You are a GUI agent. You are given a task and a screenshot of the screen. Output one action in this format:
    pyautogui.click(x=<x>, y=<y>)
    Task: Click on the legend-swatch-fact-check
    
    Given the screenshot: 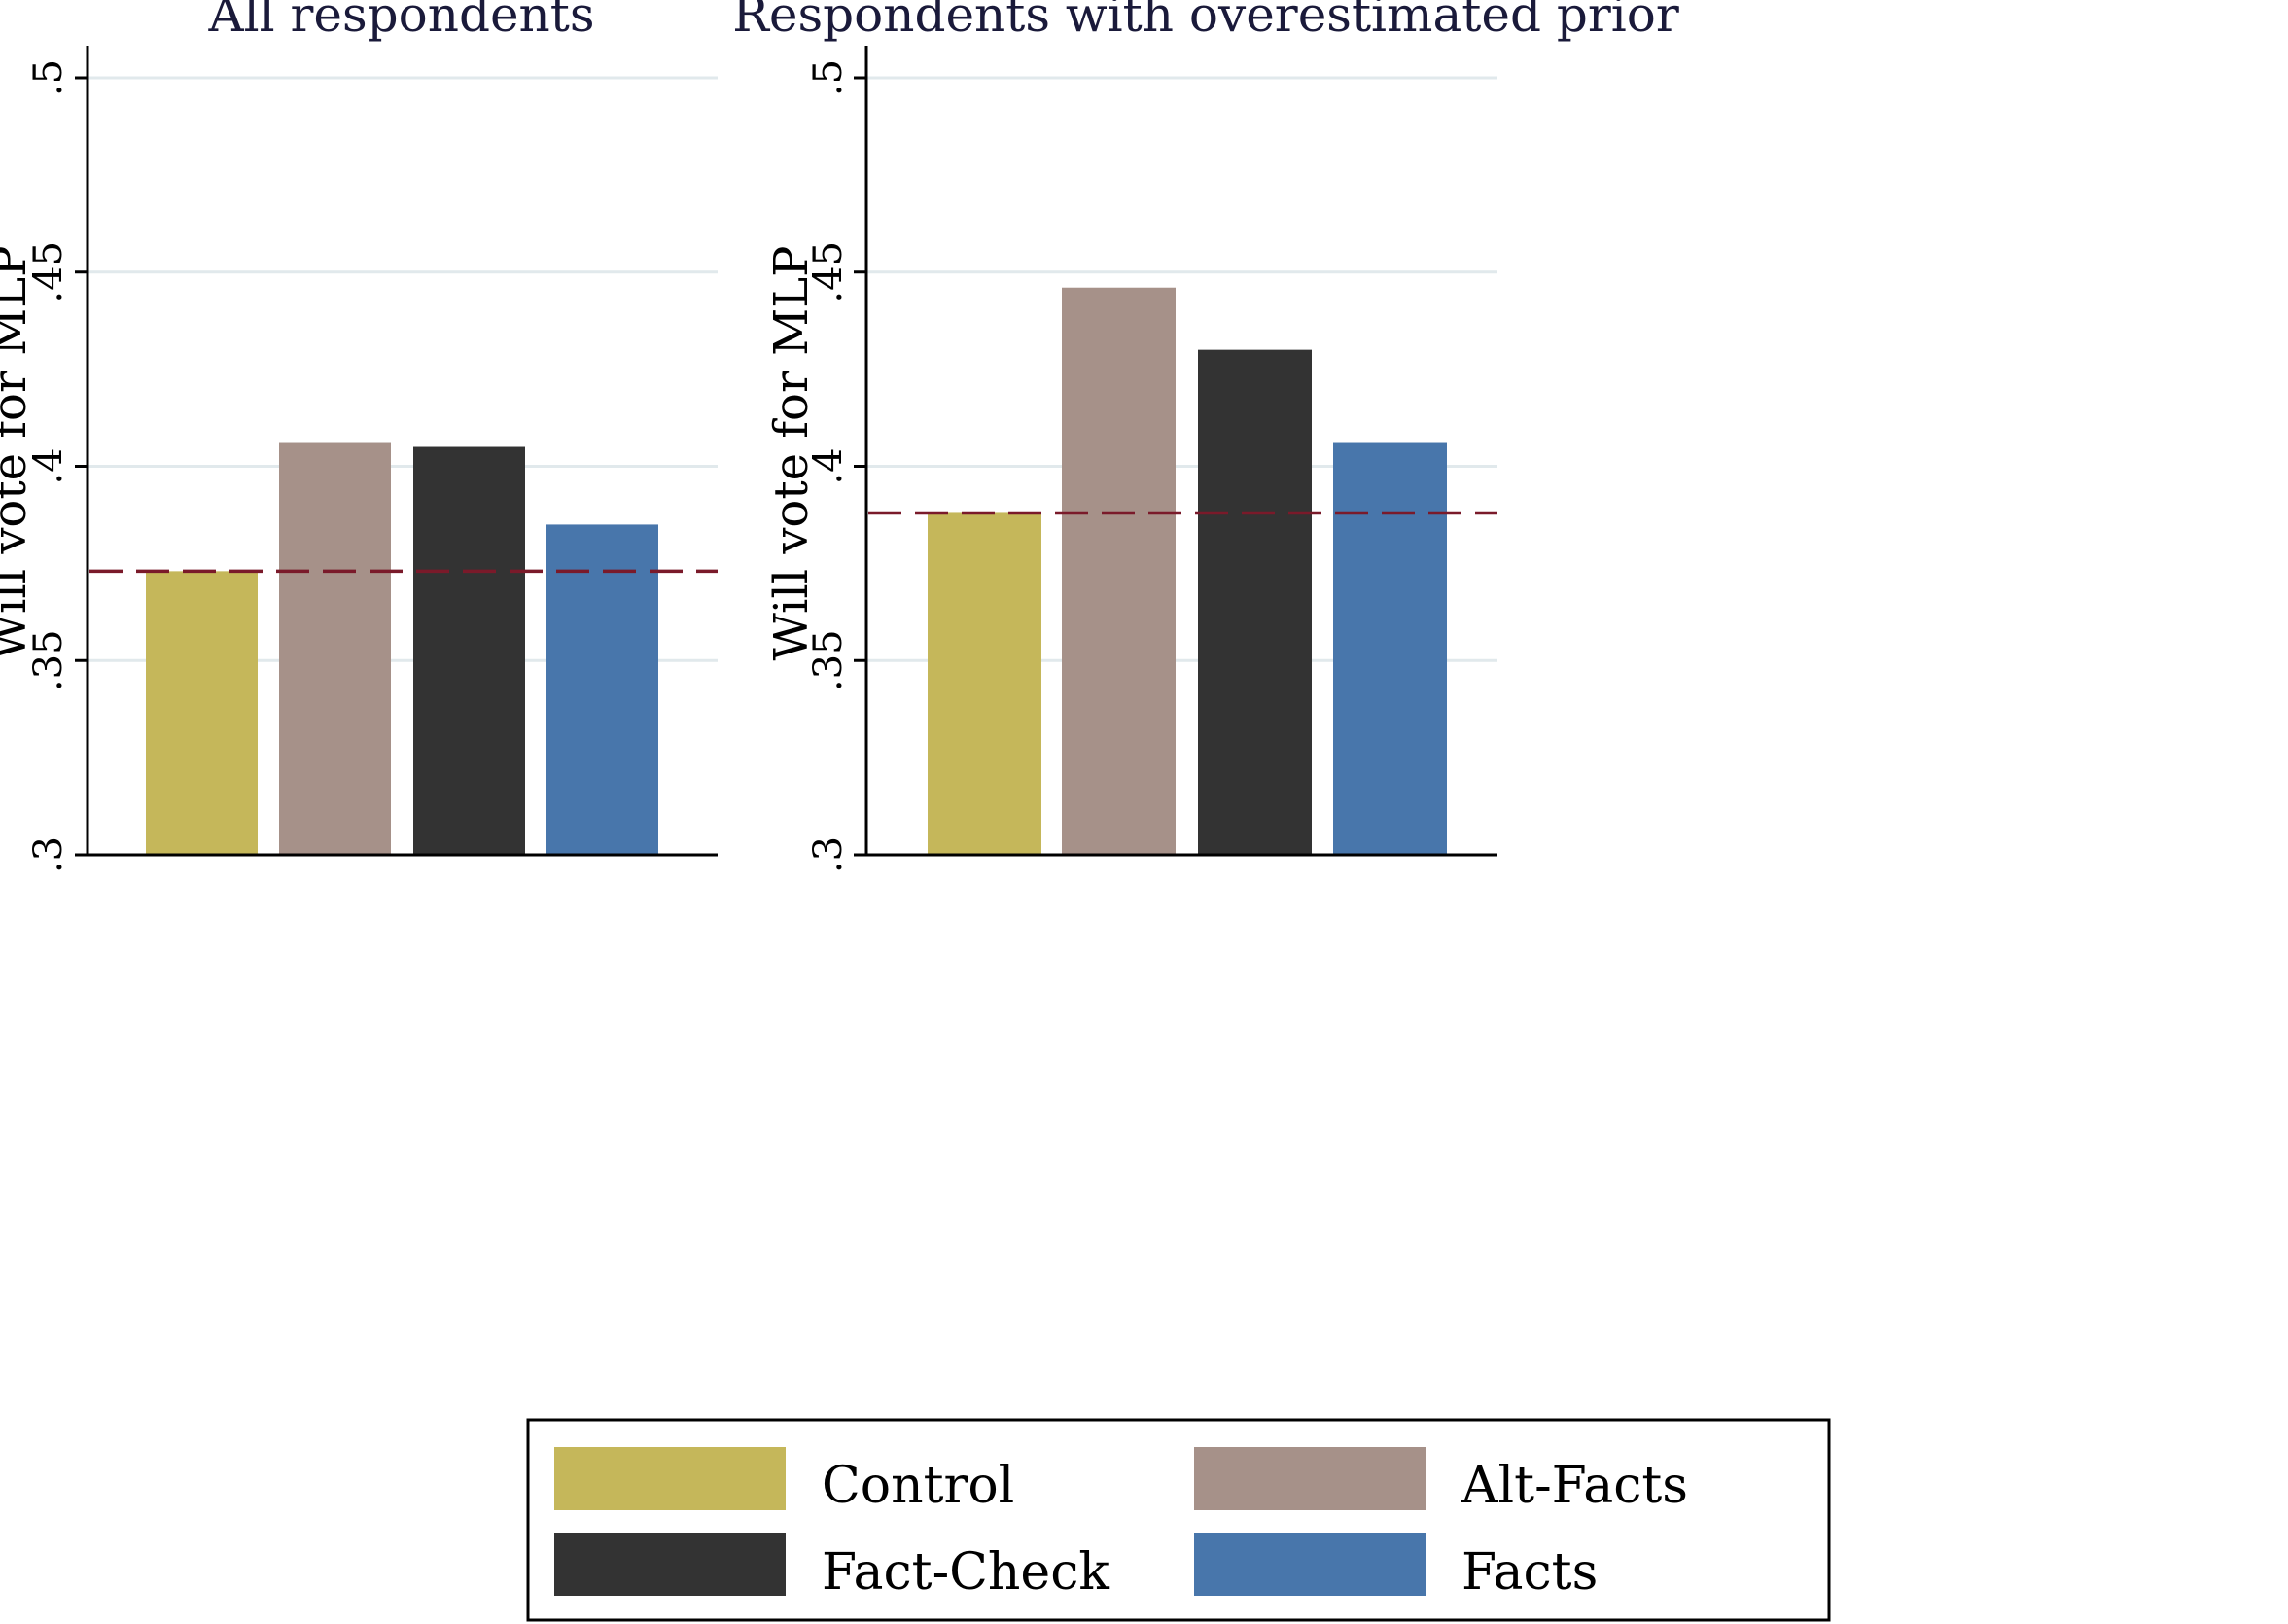 What is the action you would take?
    pyautogui.click(x=670, y=1564)
    